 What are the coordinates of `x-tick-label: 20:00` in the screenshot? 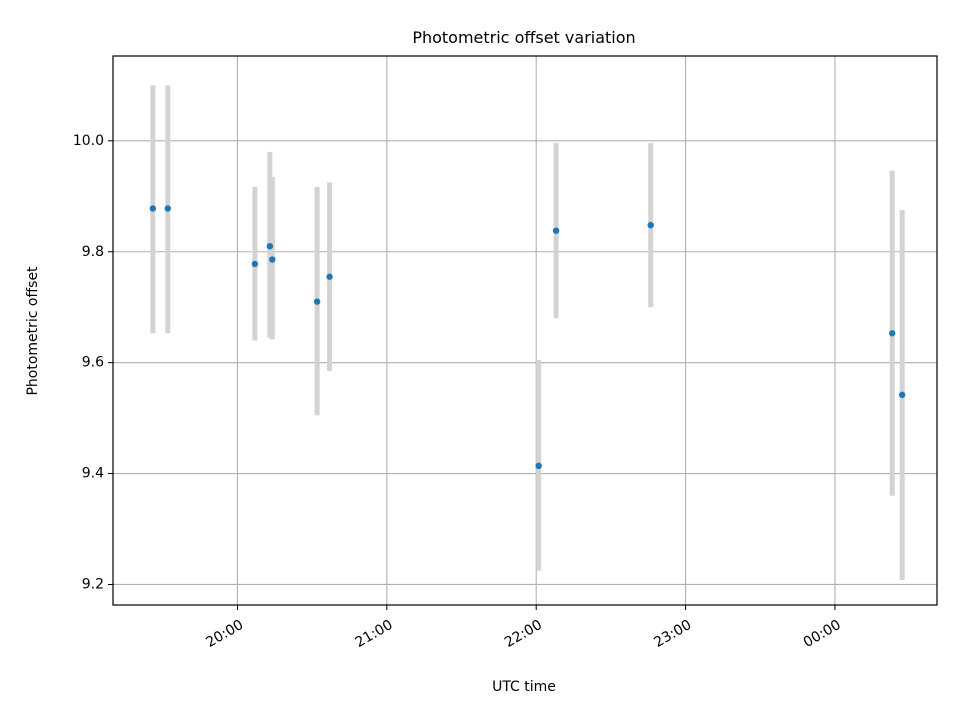 It's located at (224, 634).